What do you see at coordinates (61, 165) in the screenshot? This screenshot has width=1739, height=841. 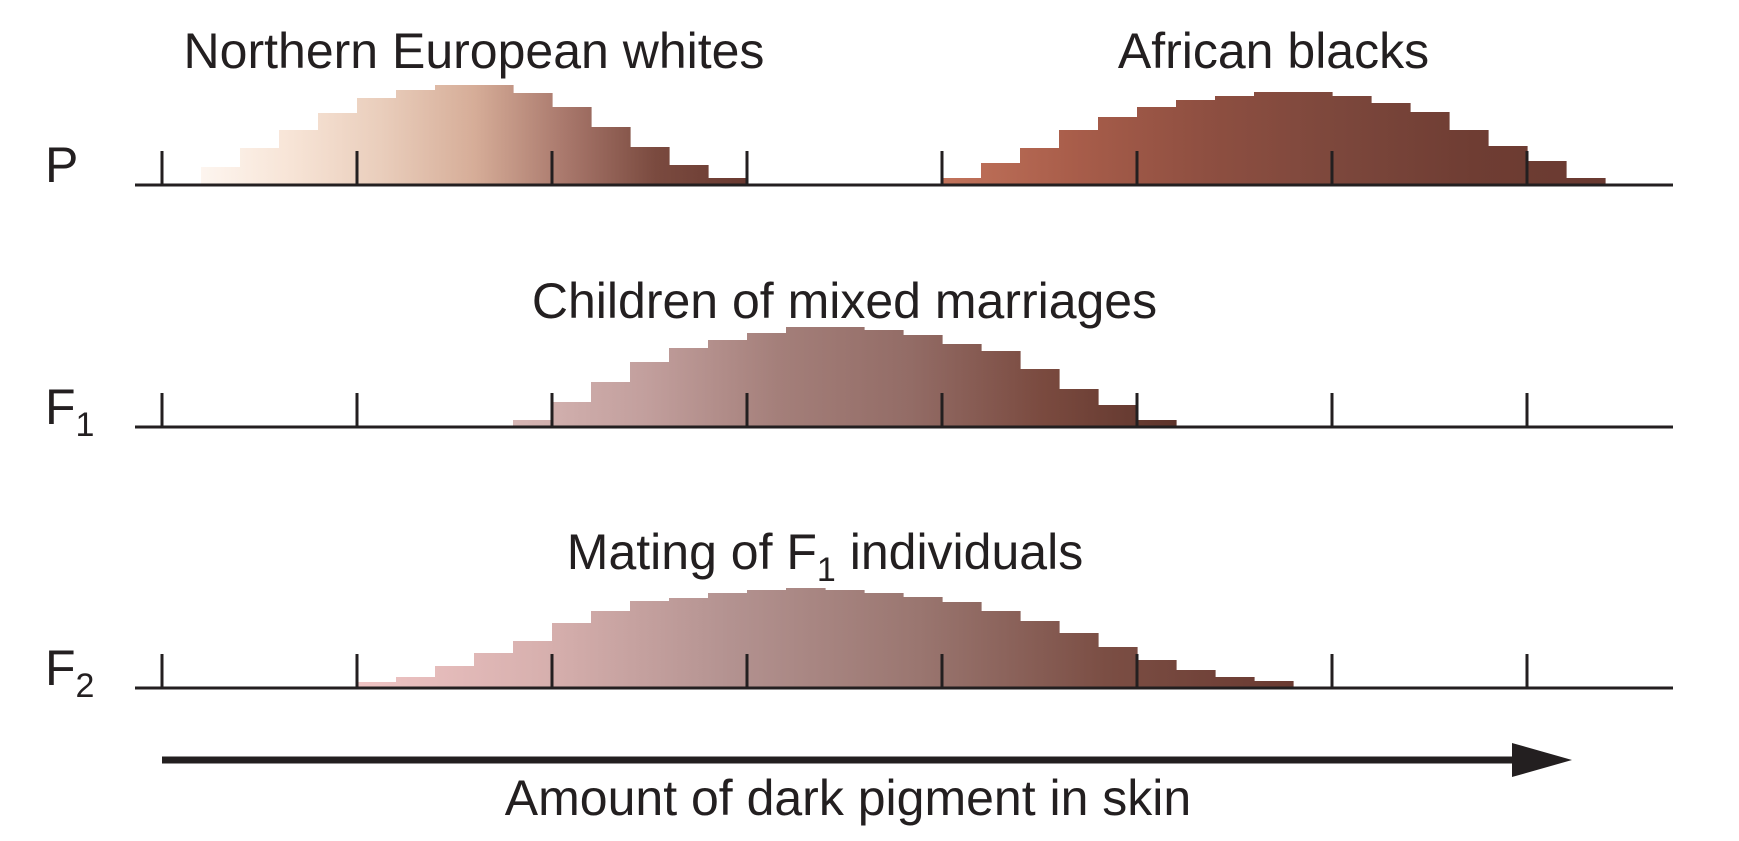 I see `generation-label: P` at bounding box center [61, 165].